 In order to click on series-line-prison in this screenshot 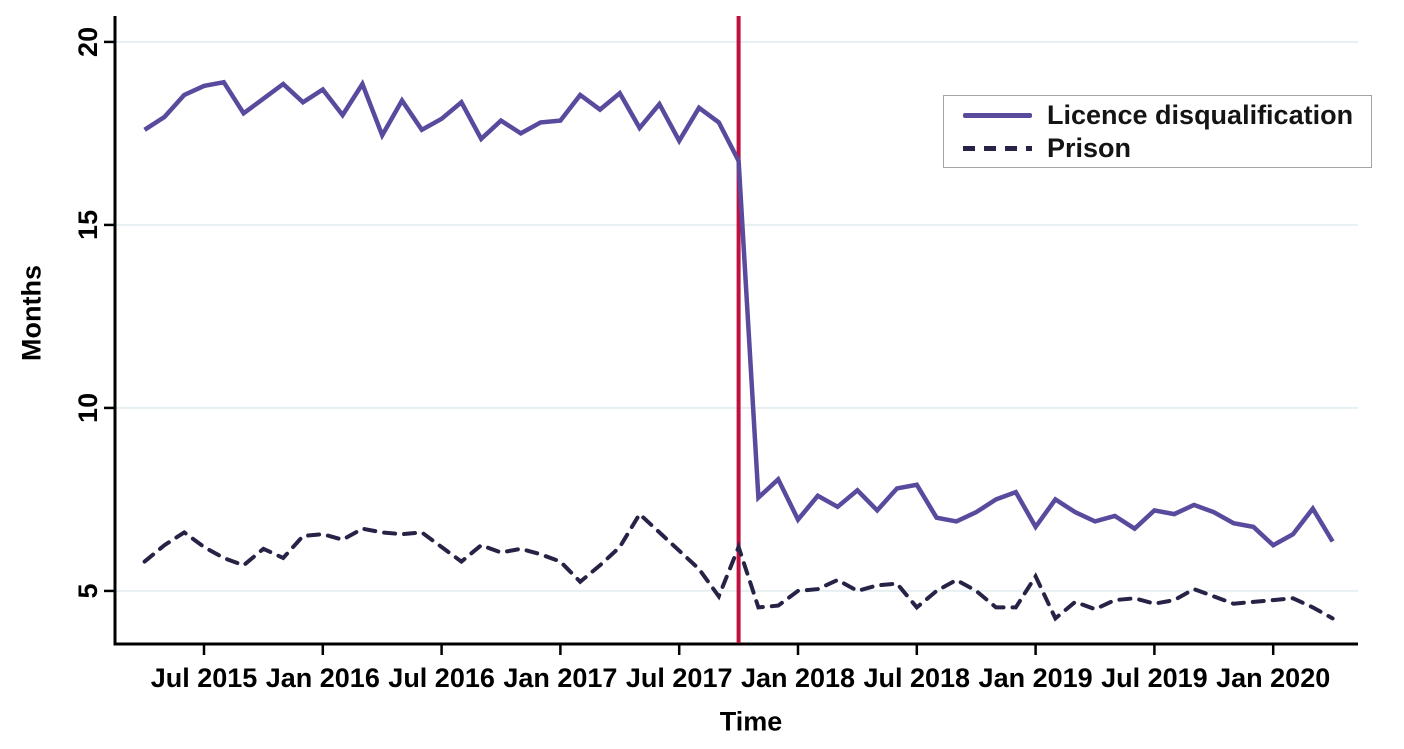, I will do `click(738, 566)`.